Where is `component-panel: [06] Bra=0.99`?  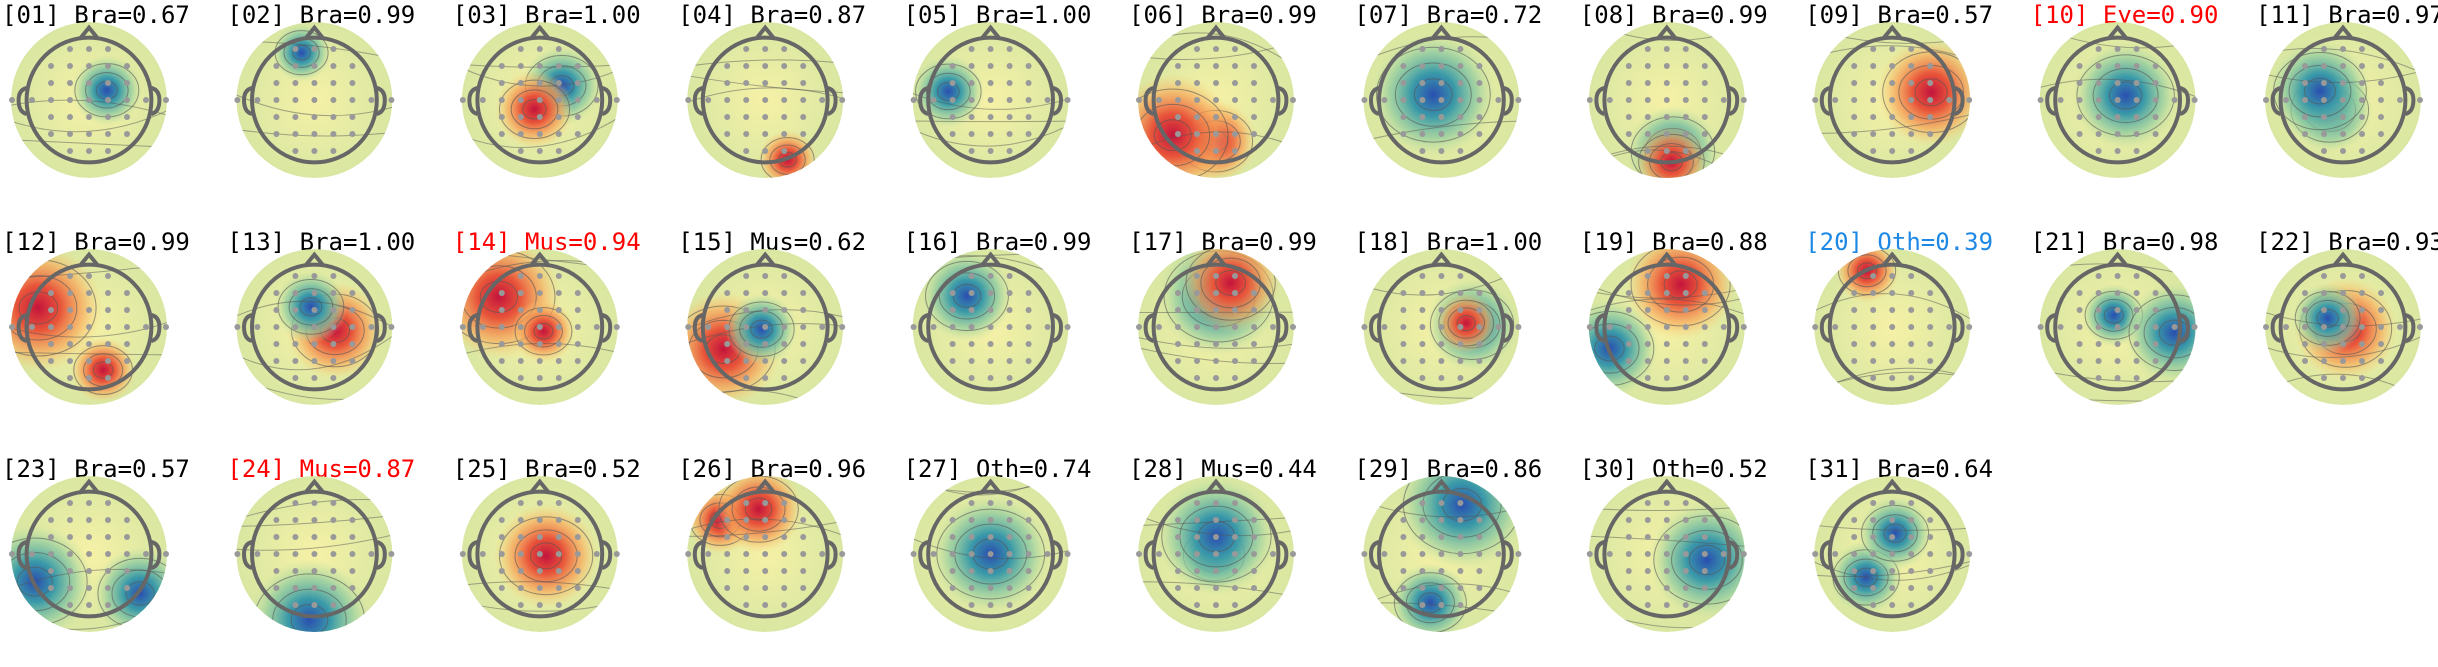
component-panel: [06] Bra=0.99 is located at coordinates (1223, 89).